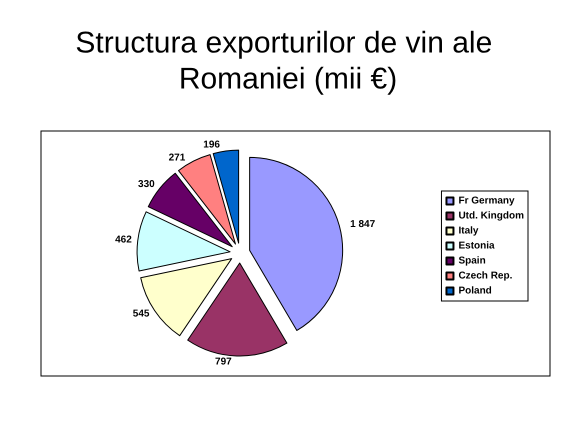  Describe the element at coordinates (177, 158) in the screenshot. I see `data-label: 271` at that location.